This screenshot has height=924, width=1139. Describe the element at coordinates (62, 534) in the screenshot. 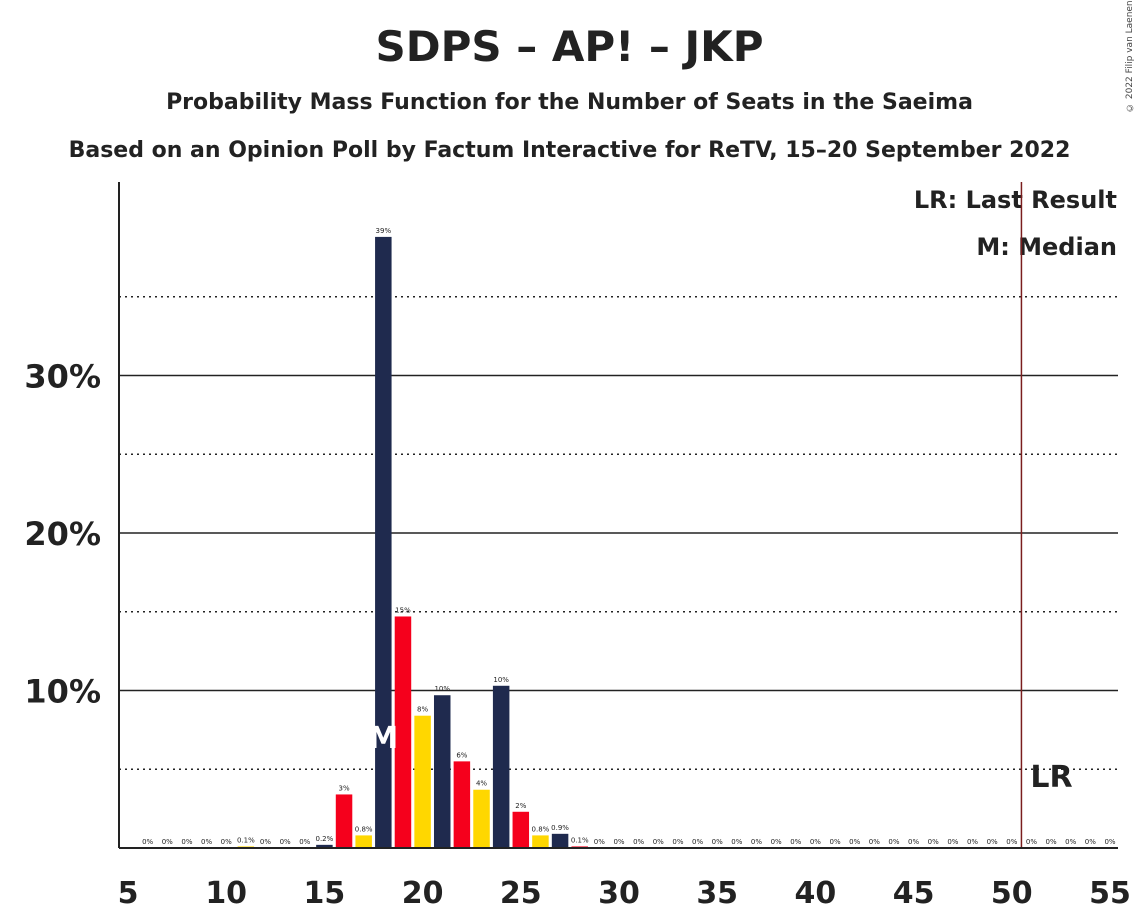

I see `y-tick-label: 20%` at that location.